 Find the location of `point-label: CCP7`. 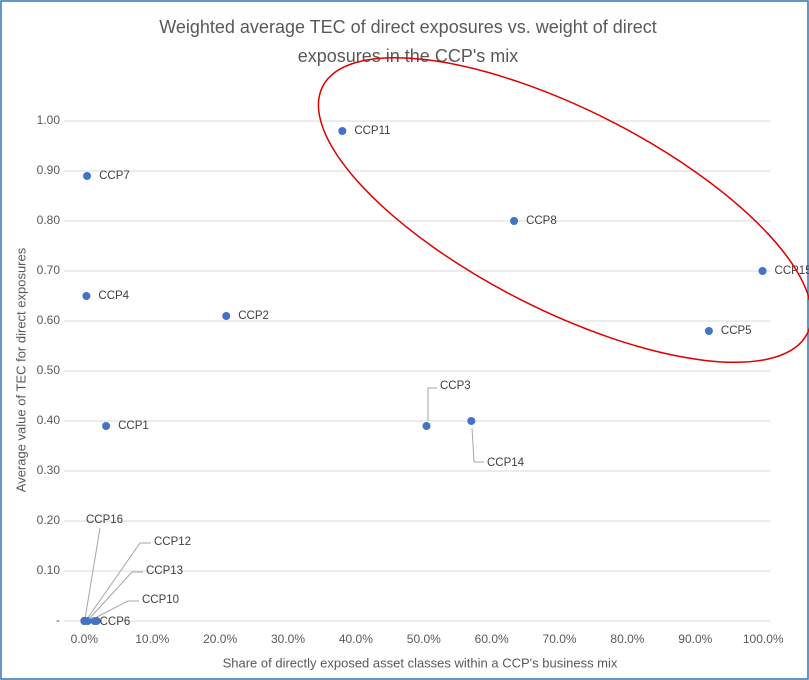

point-label: CCP7 is located at coordinates (114, 176).